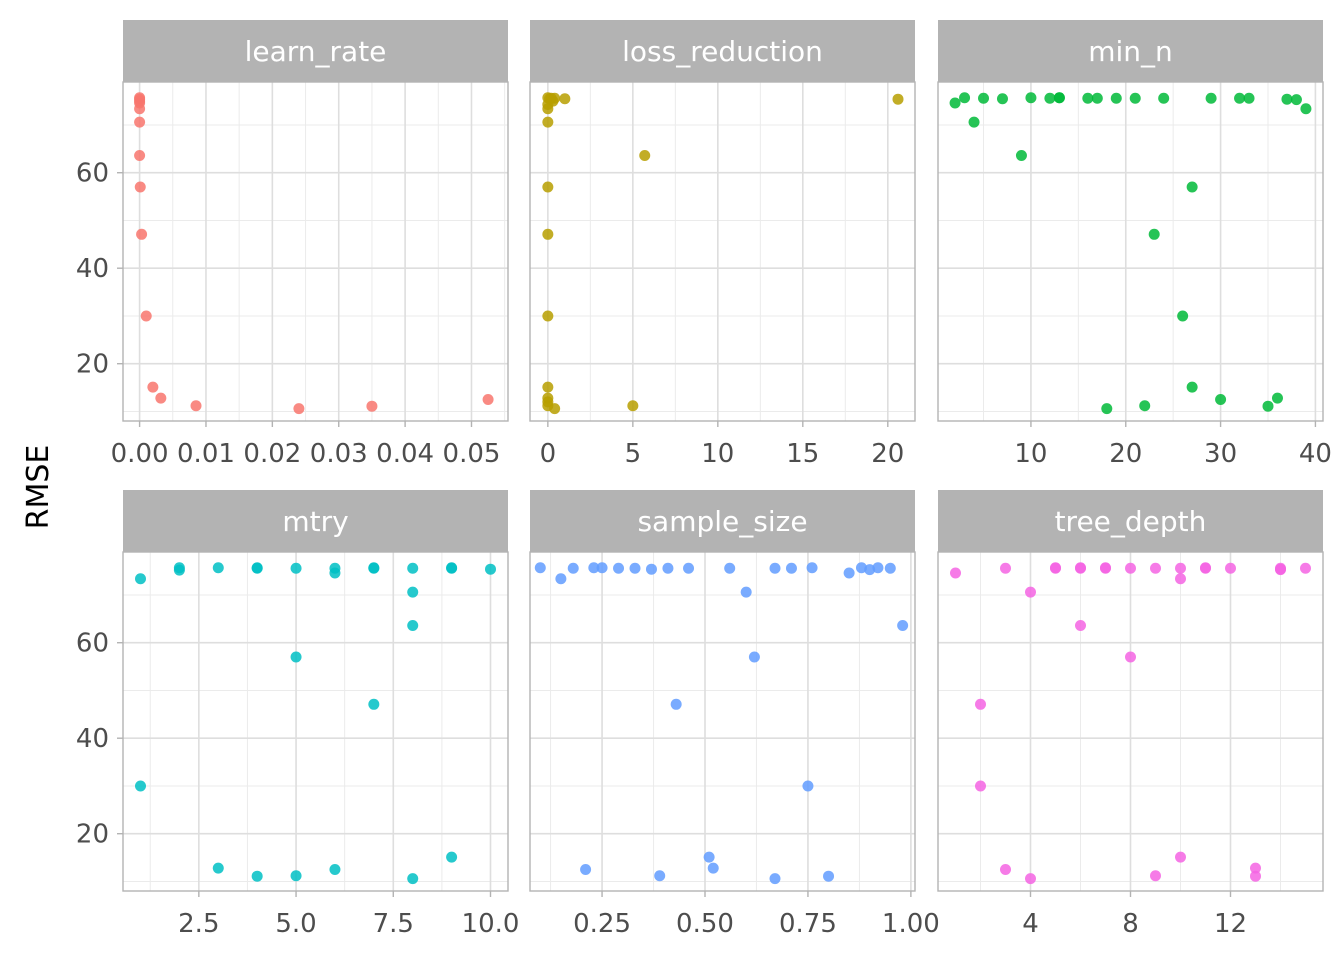 The image size is (1344, 960). Describe the element at coordinates (472, 454) in the screenshot. I see `x-tick-label: 0.05` at that location.